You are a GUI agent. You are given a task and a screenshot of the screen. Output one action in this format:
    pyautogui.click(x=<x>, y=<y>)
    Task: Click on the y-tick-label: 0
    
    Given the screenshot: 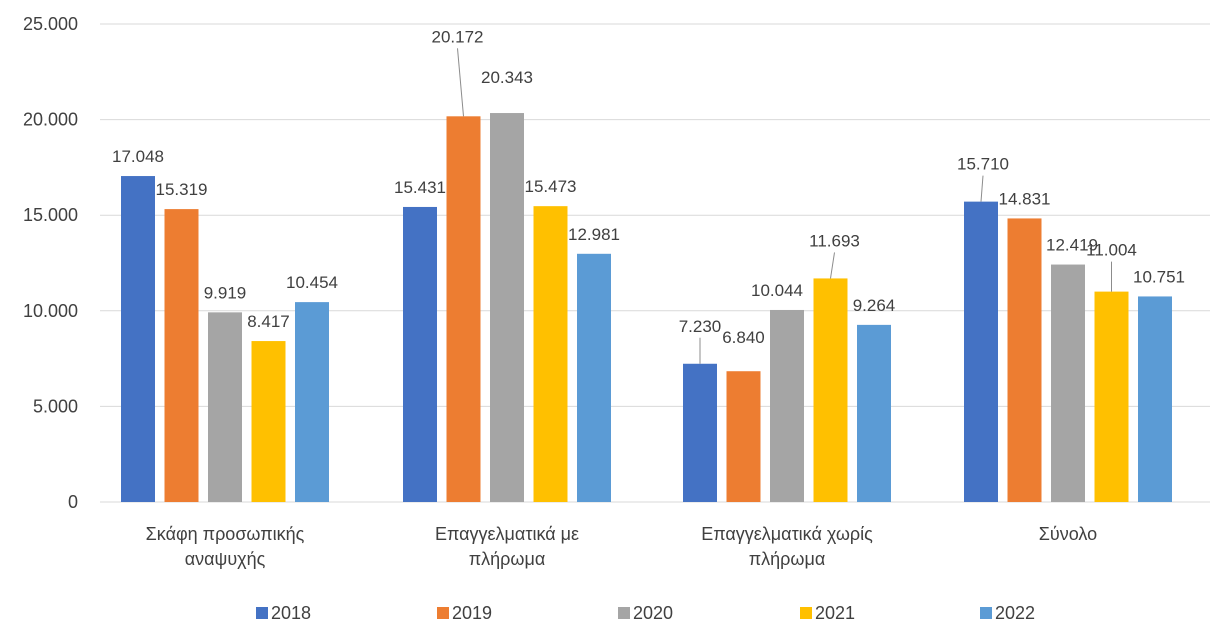 What is the action you would take?
    pyautogui.click(x=73, y=502)
    